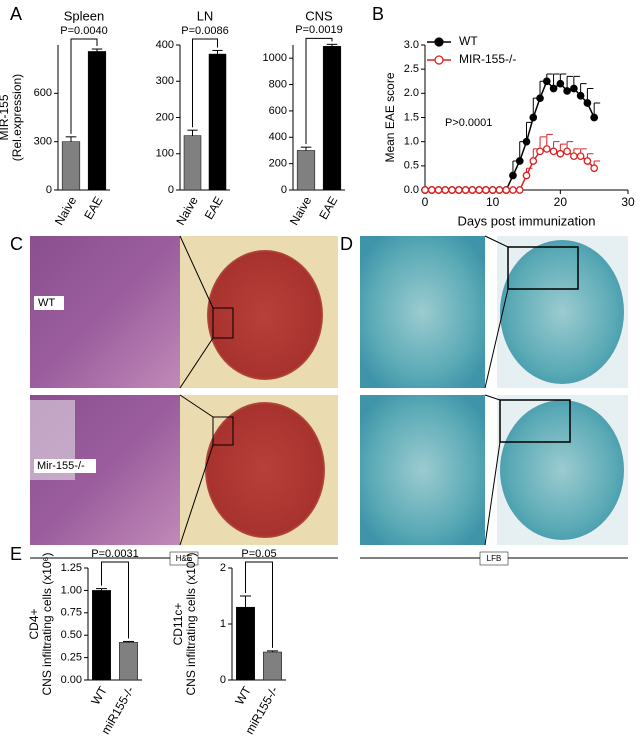 Image resolution: width=643 pixels, height=745 pixels. Describe the element at coordinates (191, 624) in the screenshot. I see `y-axis-label: CNS infiltrating cells (x10⁶)` at that location.